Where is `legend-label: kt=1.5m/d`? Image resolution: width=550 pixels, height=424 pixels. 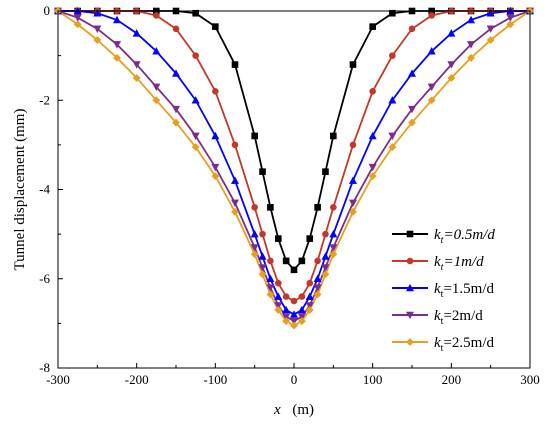
legend-label: kt=1.5m/d is located at coordinates (464, 290).